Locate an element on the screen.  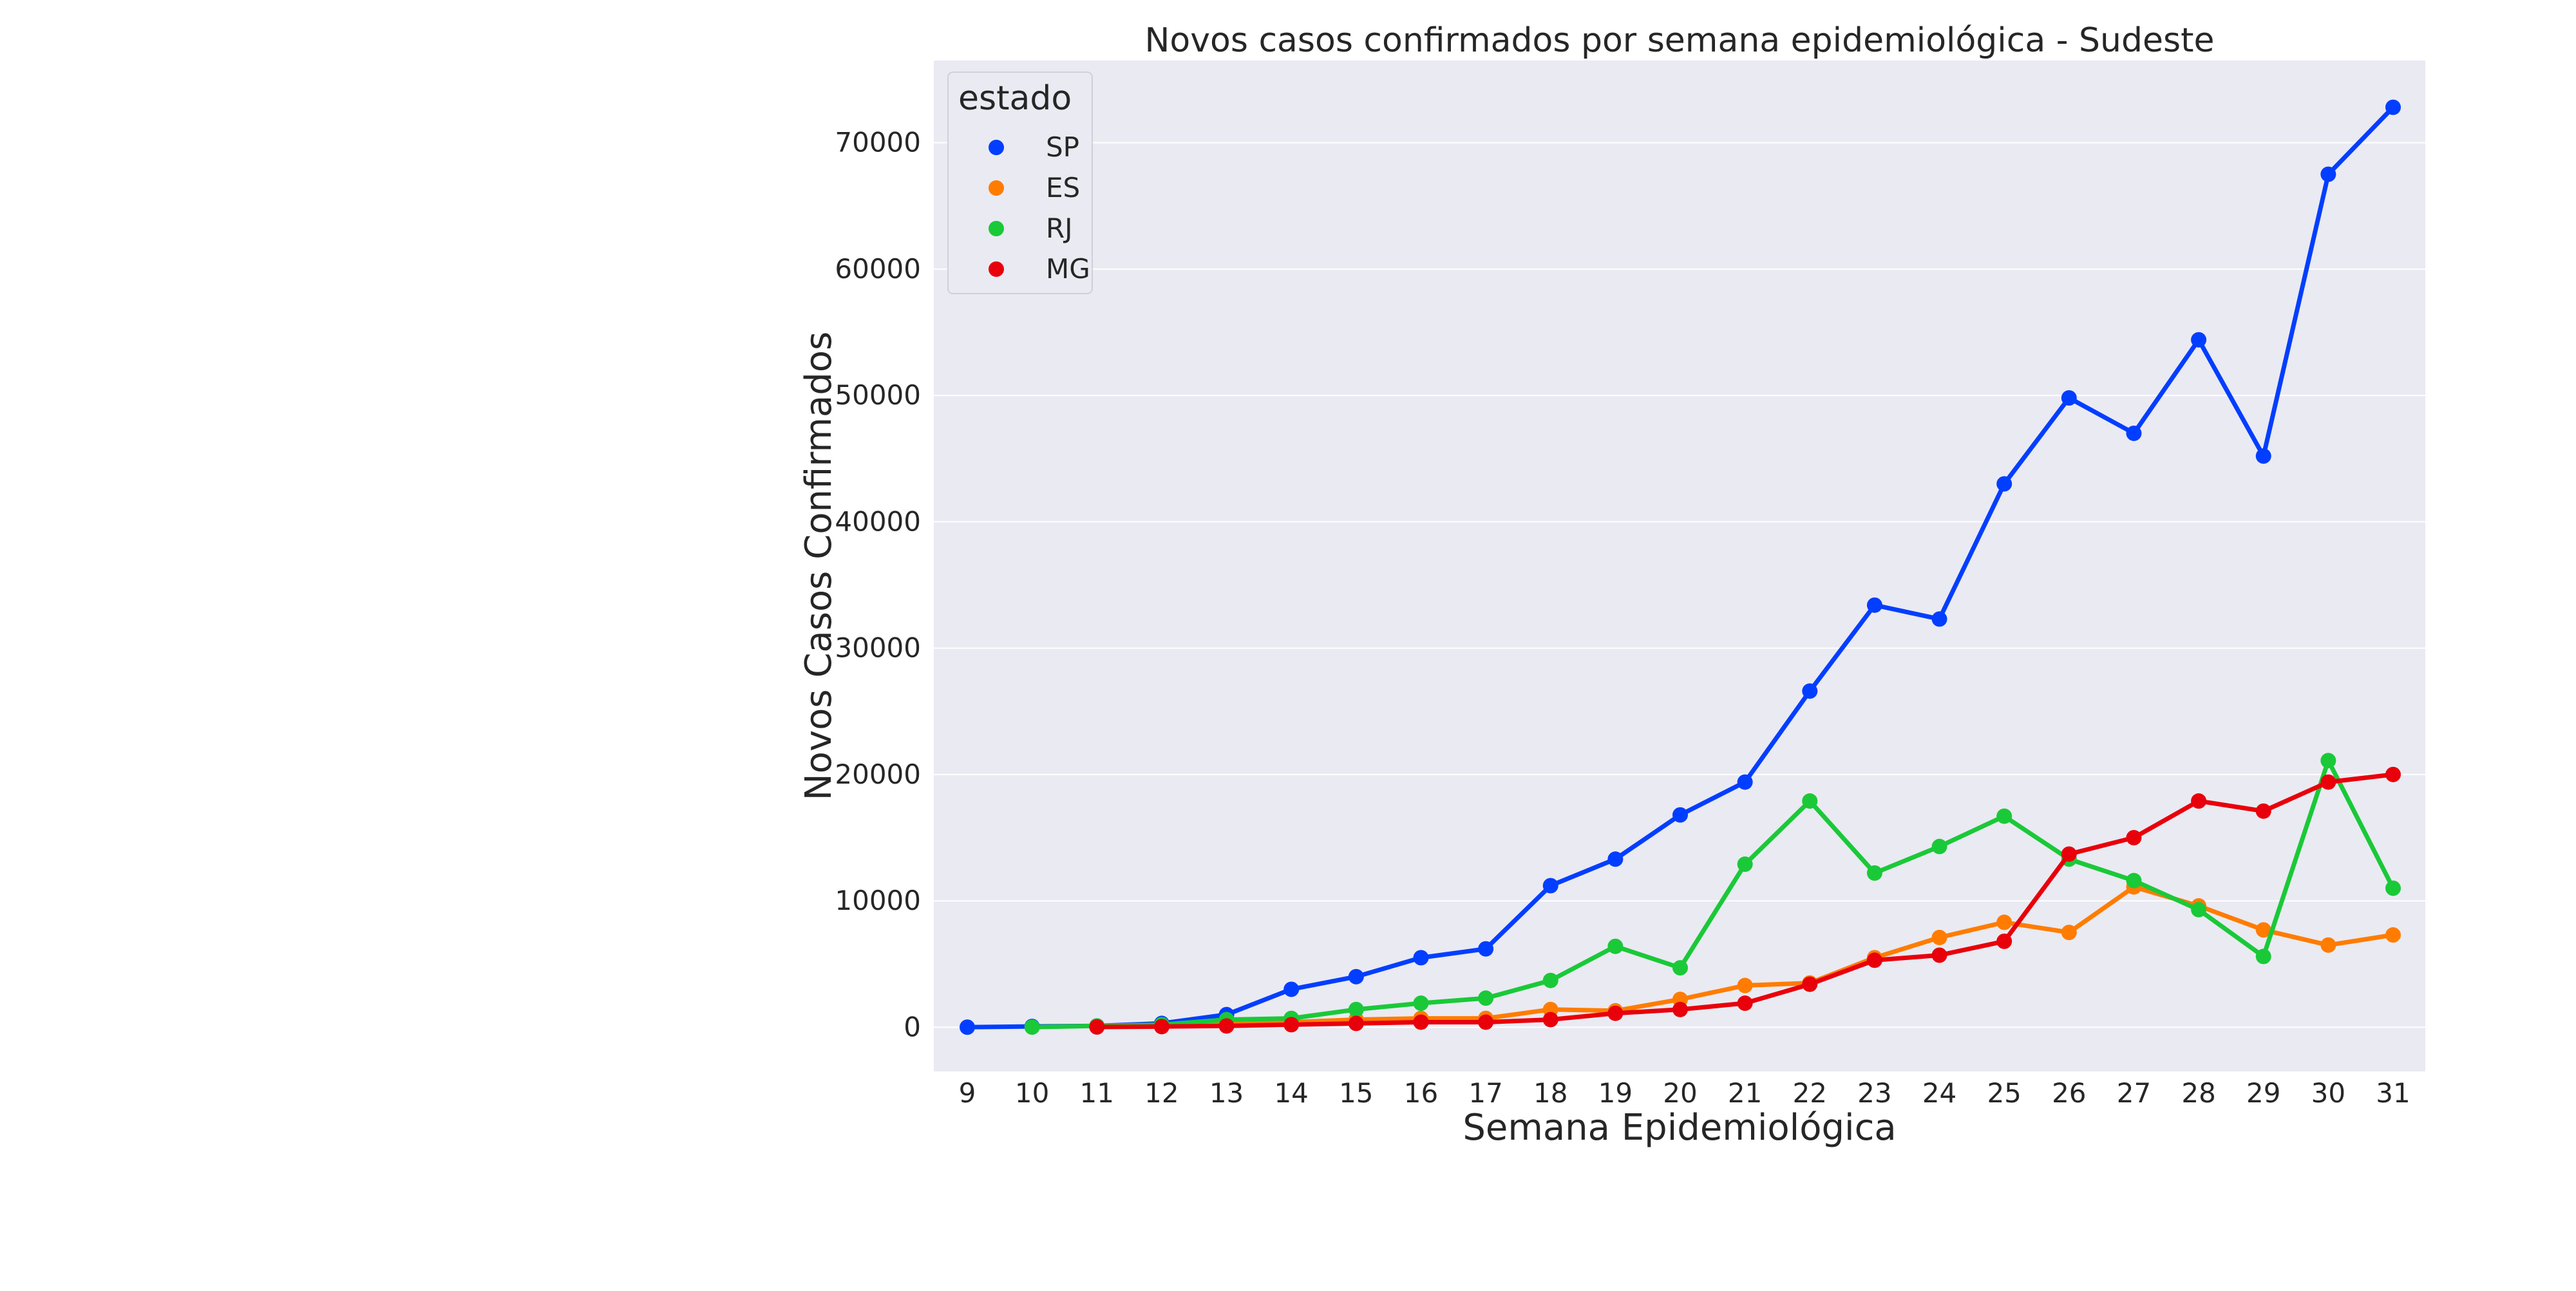
x-tick-label: 22 is located at coordinates (1810, 1093).